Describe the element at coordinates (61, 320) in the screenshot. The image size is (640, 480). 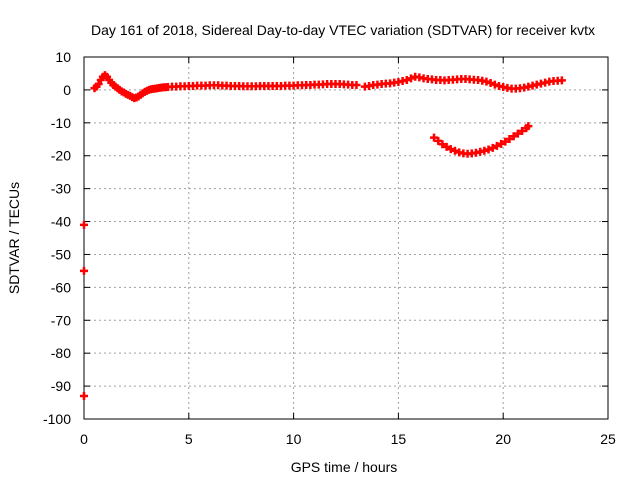
I see `y-tick-label: -70` at that location.